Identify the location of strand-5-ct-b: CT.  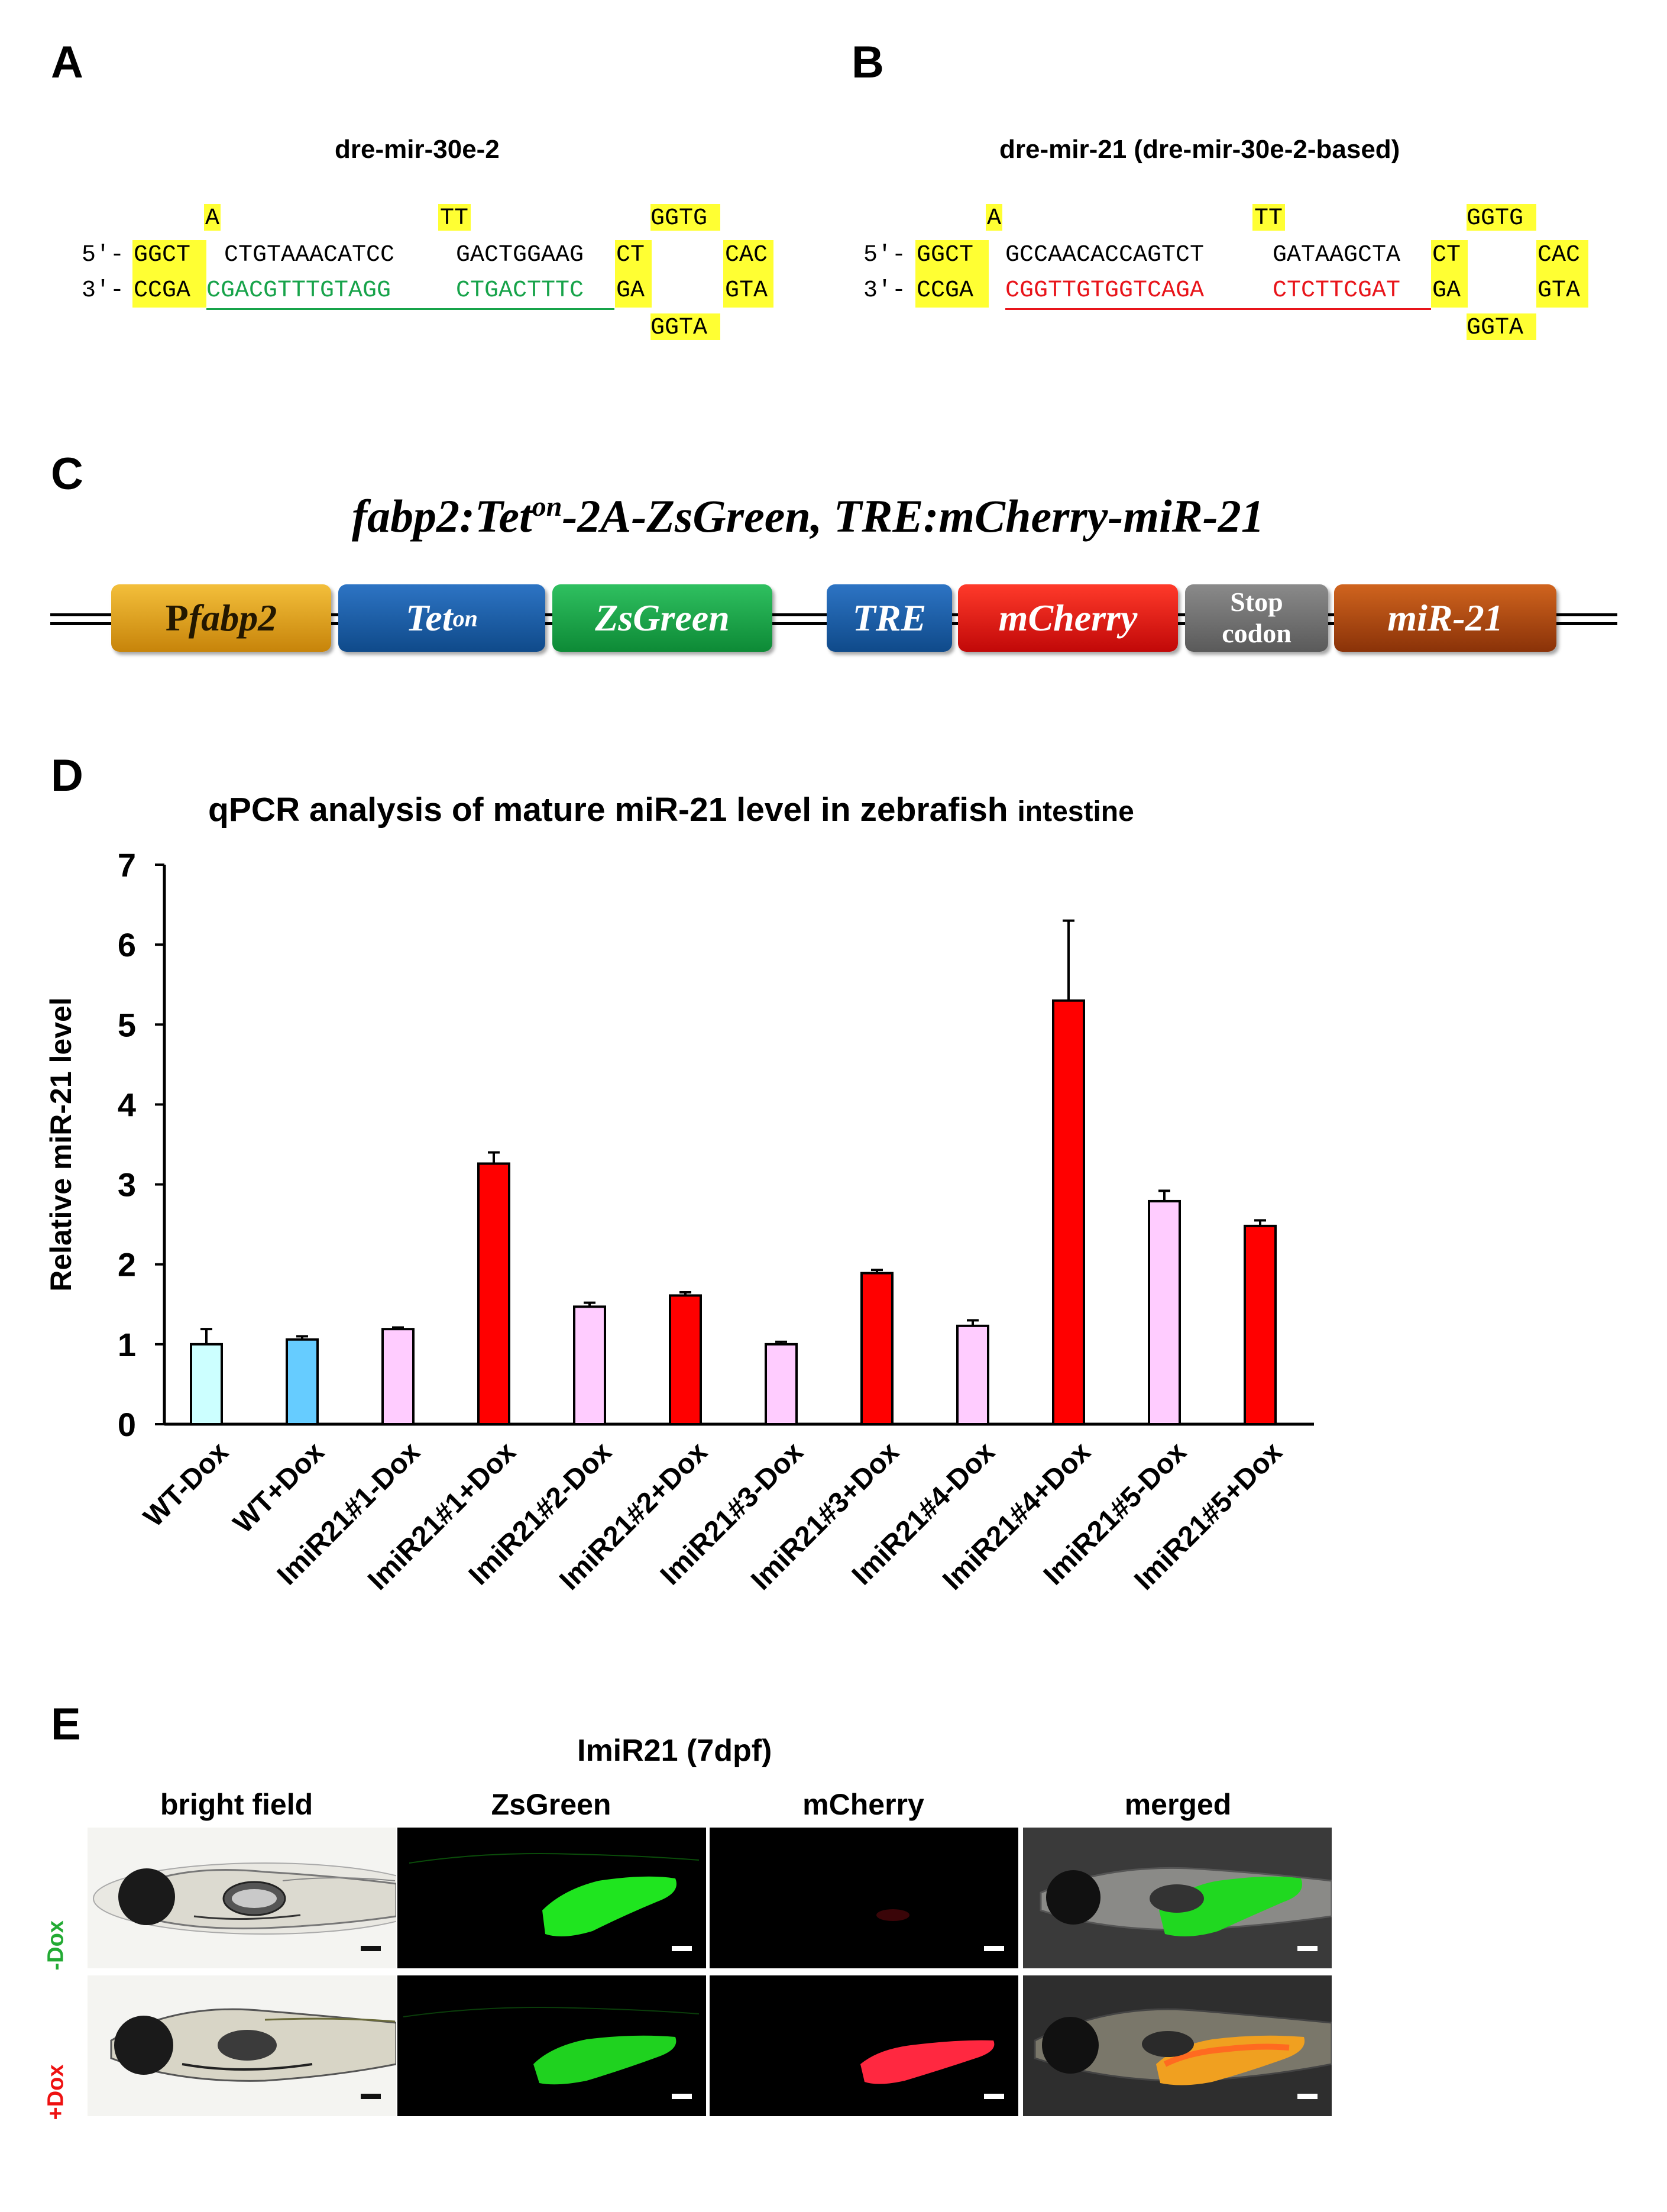
(1447, 255).